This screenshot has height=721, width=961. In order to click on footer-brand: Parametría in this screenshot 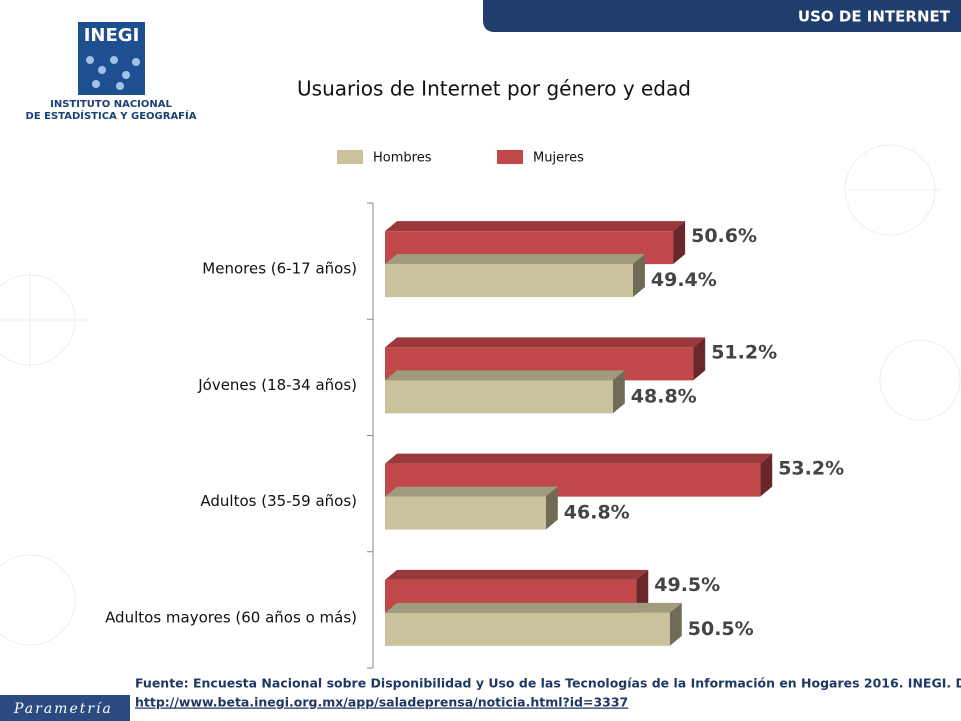, I will do `click(63, 709)`.